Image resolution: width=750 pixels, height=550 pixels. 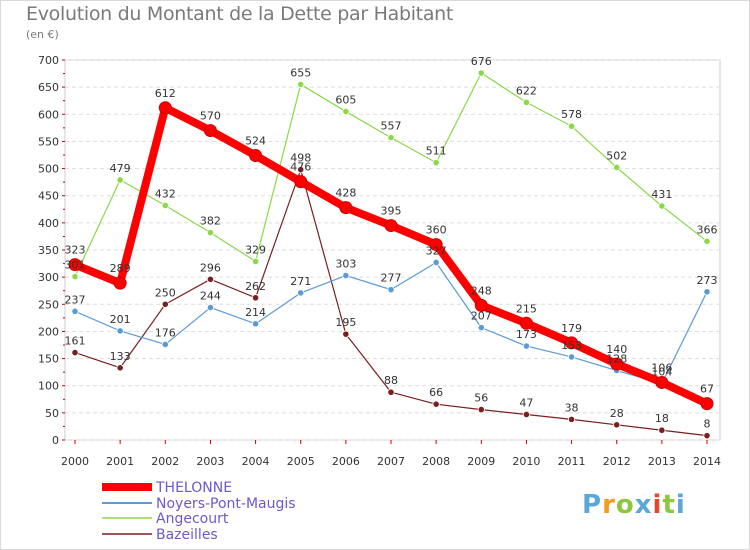 I want to click on x-tick-label: 2010, so click(x=526, y=461).